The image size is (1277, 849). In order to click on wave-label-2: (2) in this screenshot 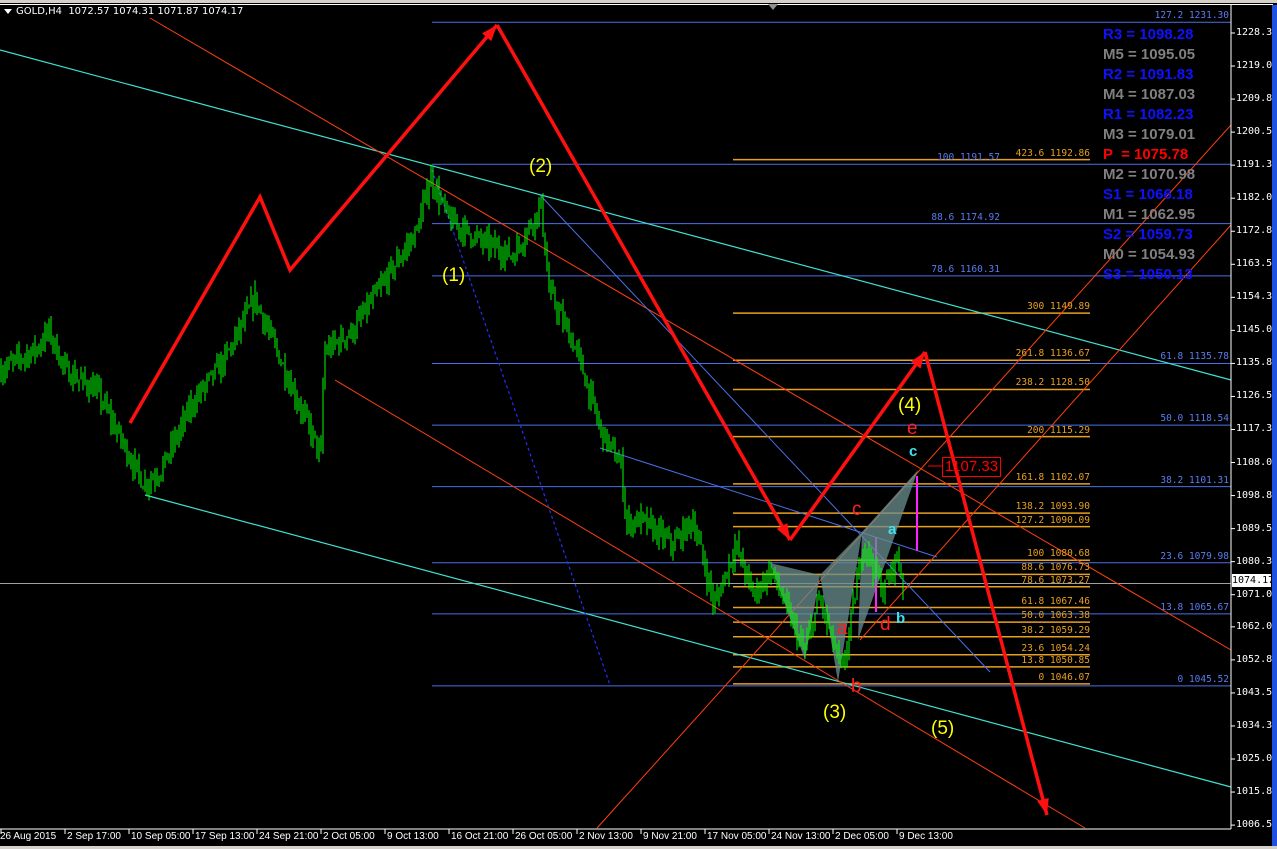, I will do `click(541, 166)`.